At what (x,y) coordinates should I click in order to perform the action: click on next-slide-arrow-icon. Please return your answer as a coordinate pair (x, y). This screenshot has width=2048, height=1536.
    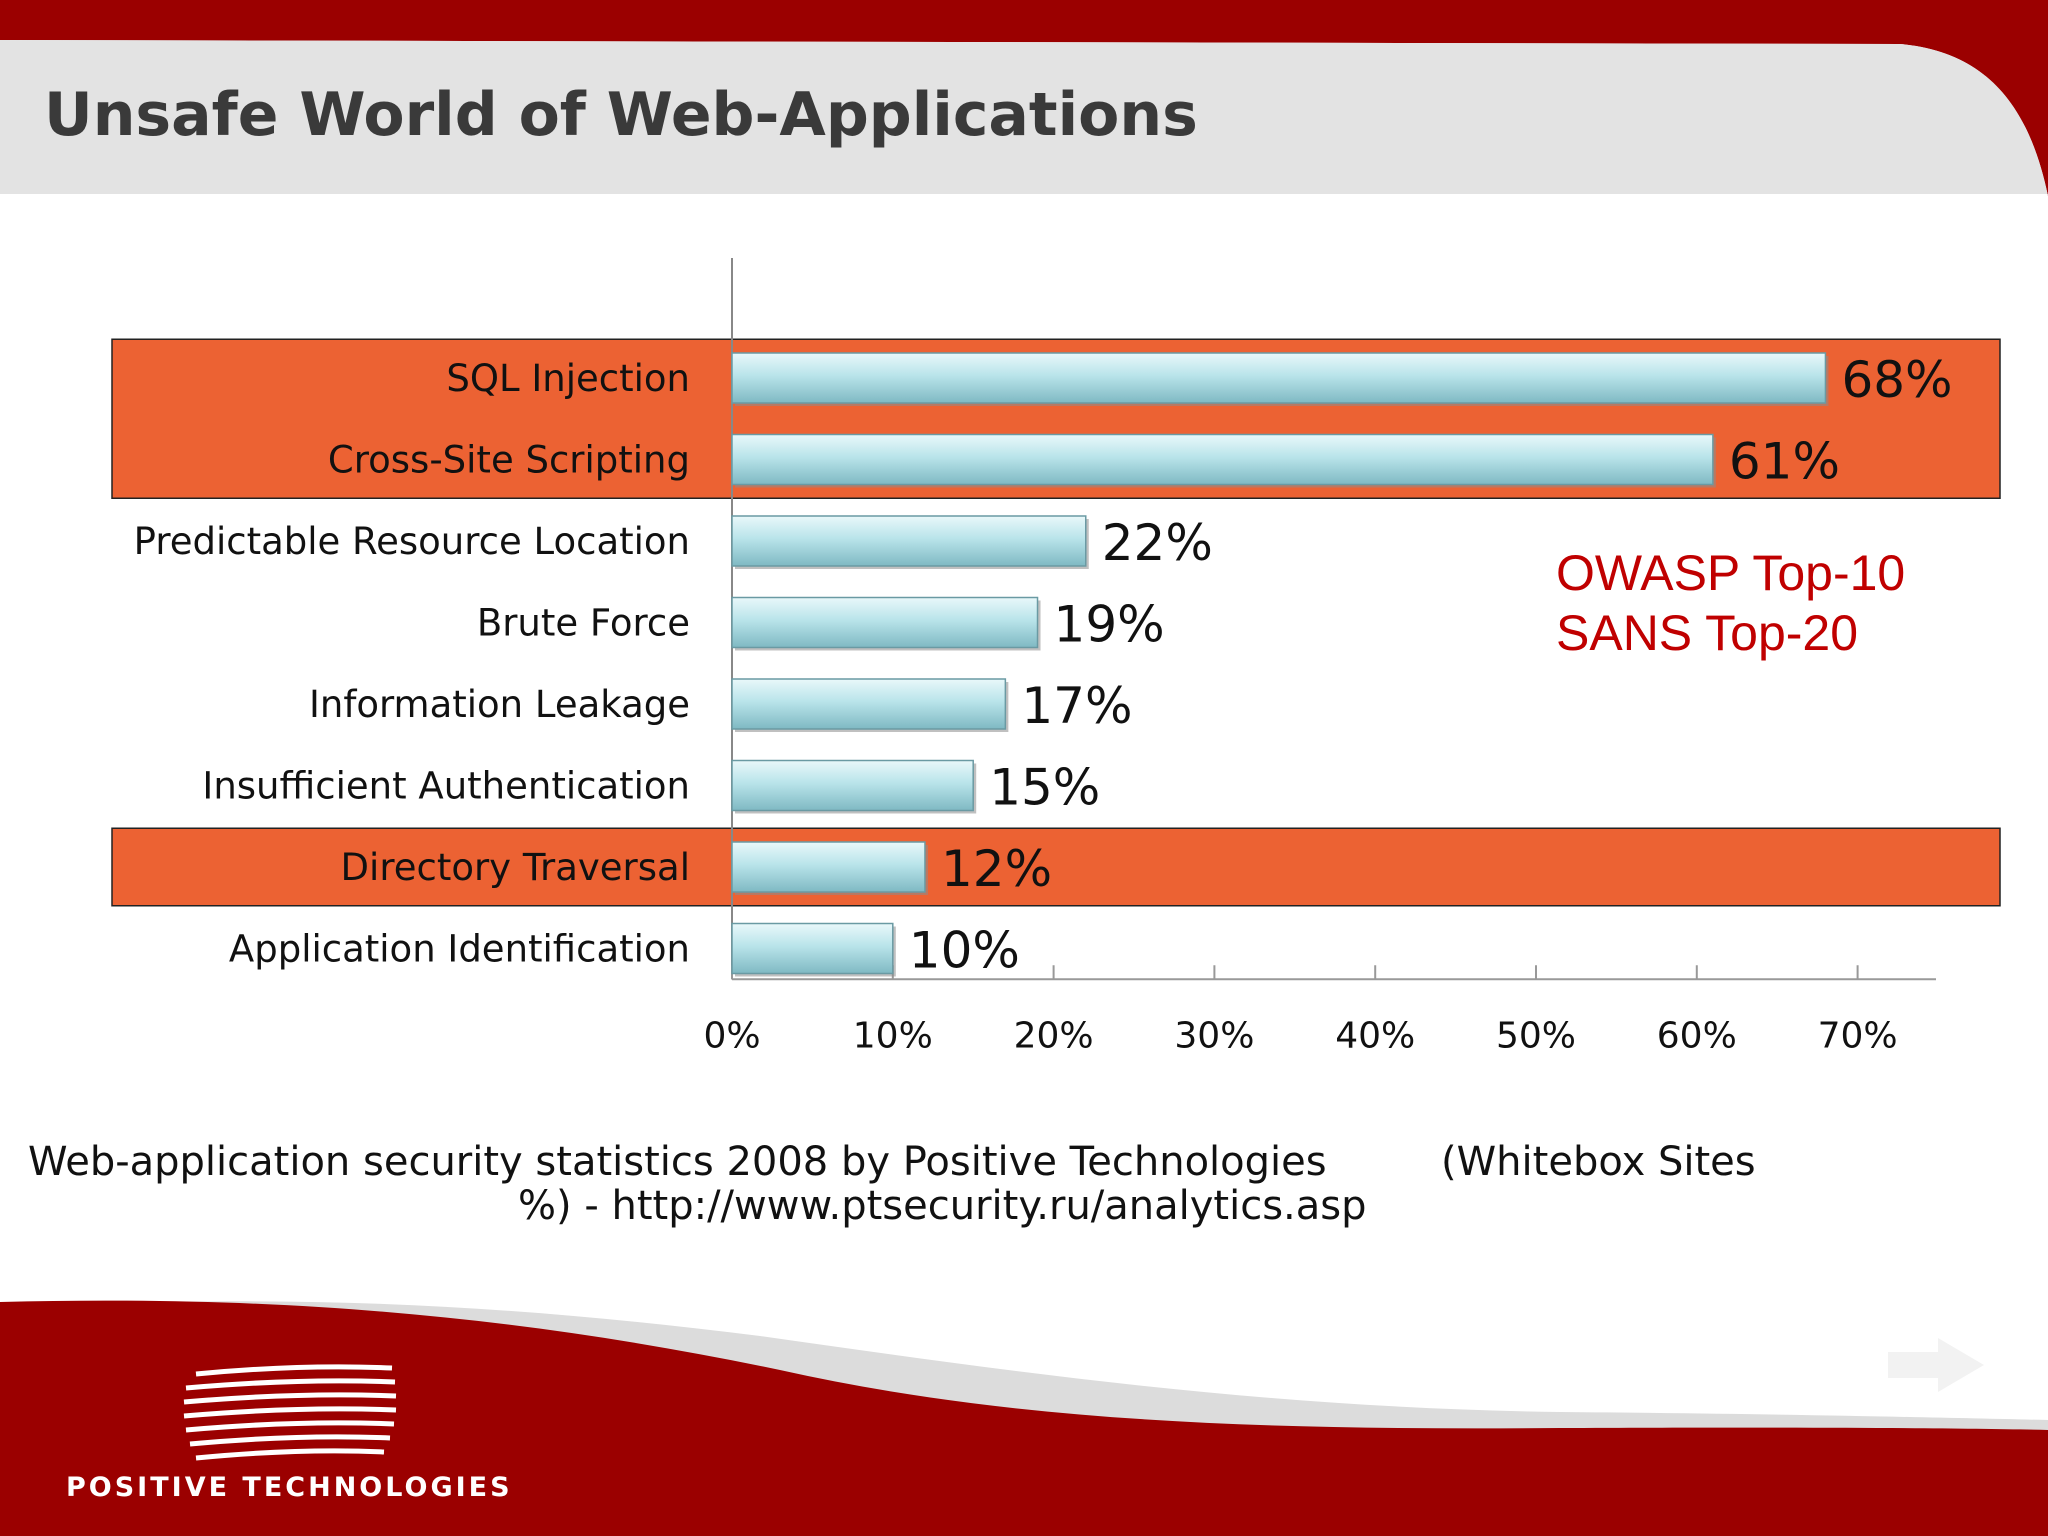
    Looking at the image, I should click on (1936, 1365).